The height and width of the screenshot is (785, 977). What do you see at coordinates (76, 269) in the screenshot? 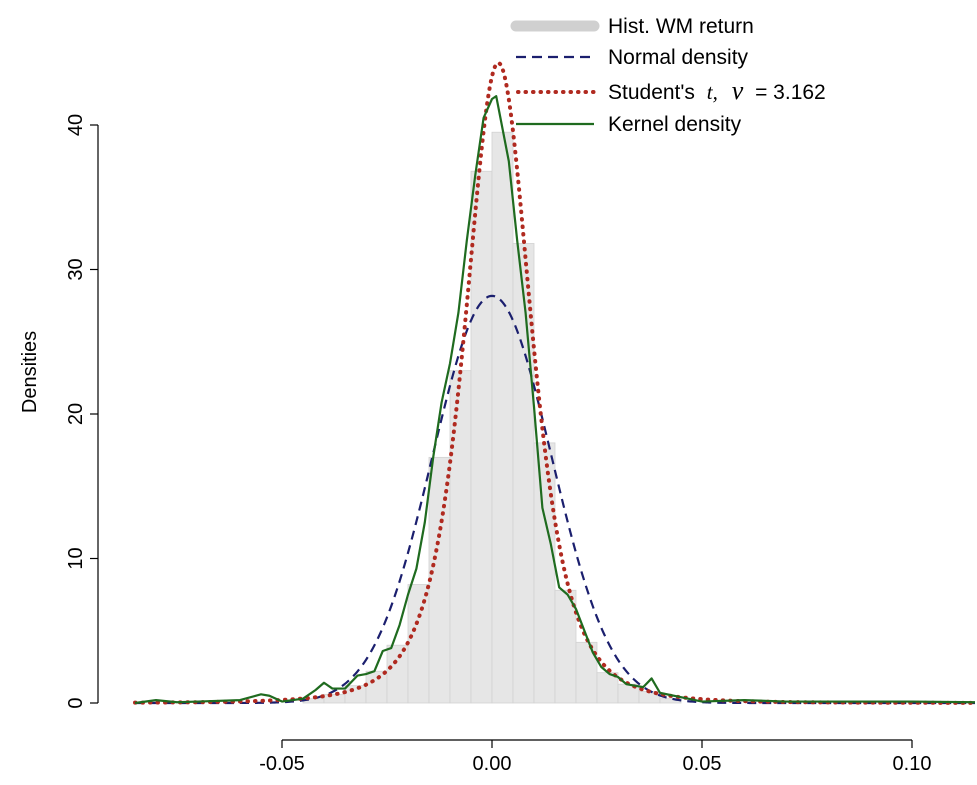
I see `y-tick-label: 30` at bounding box center [76, 269].